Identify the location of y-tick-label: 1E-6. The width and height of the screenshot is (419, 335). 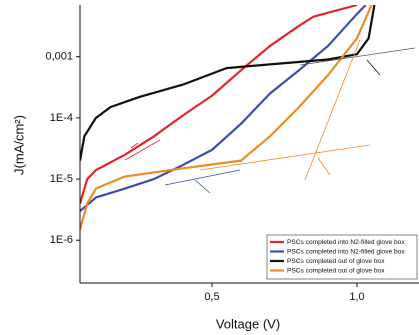
(61, 240).